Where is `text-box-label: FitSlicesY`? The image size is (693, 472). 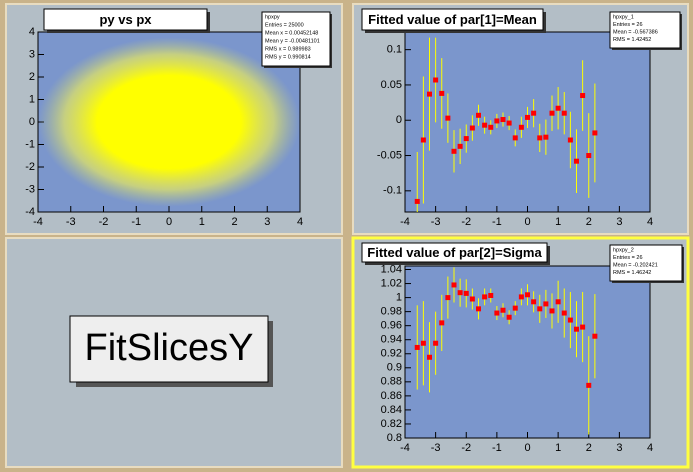 text-box-label: FitSlicesY is located at coordinates (169, 348).